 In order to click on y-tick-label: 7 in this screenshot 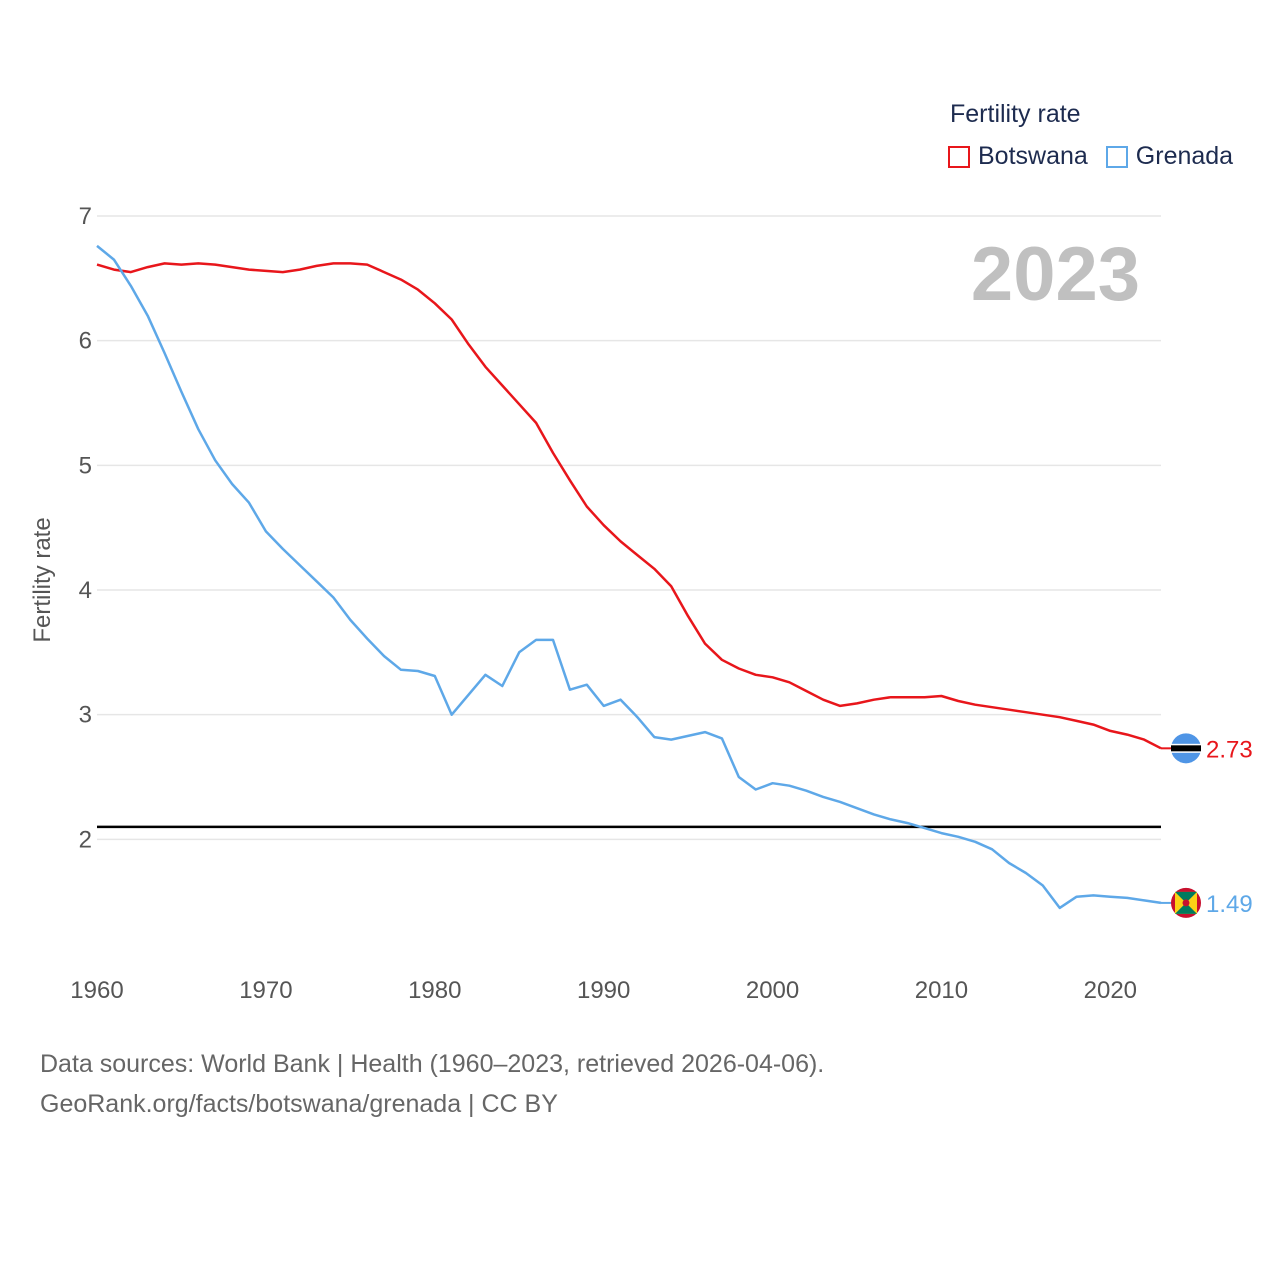, I will do `click(85, 216)`.